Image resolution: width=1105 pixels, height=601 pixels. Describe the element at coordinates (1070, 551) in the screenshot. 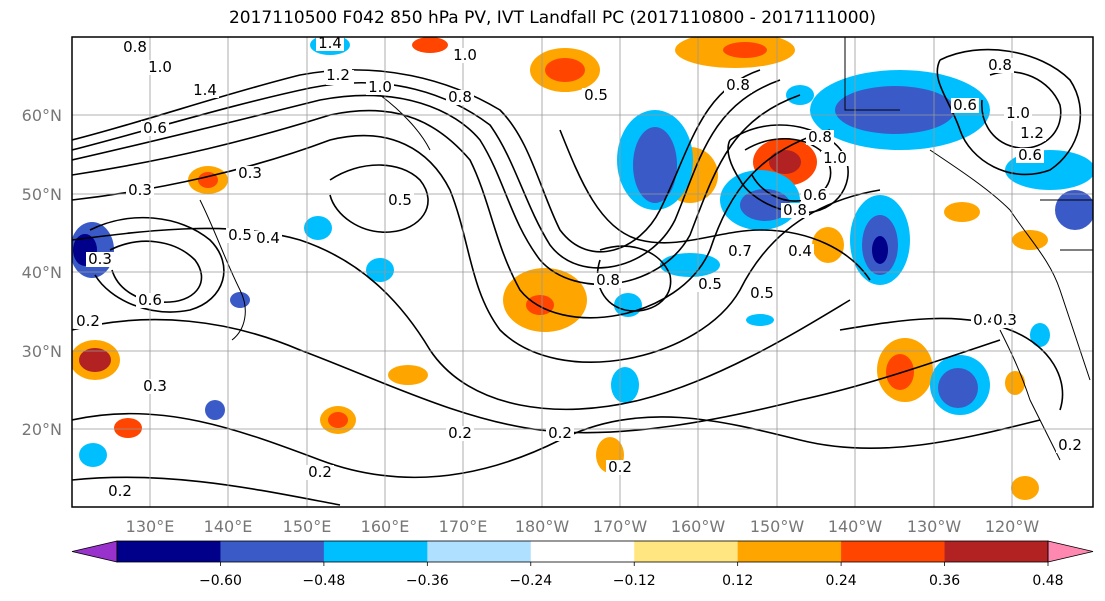

I see `colorbar-extend-high` at that location.